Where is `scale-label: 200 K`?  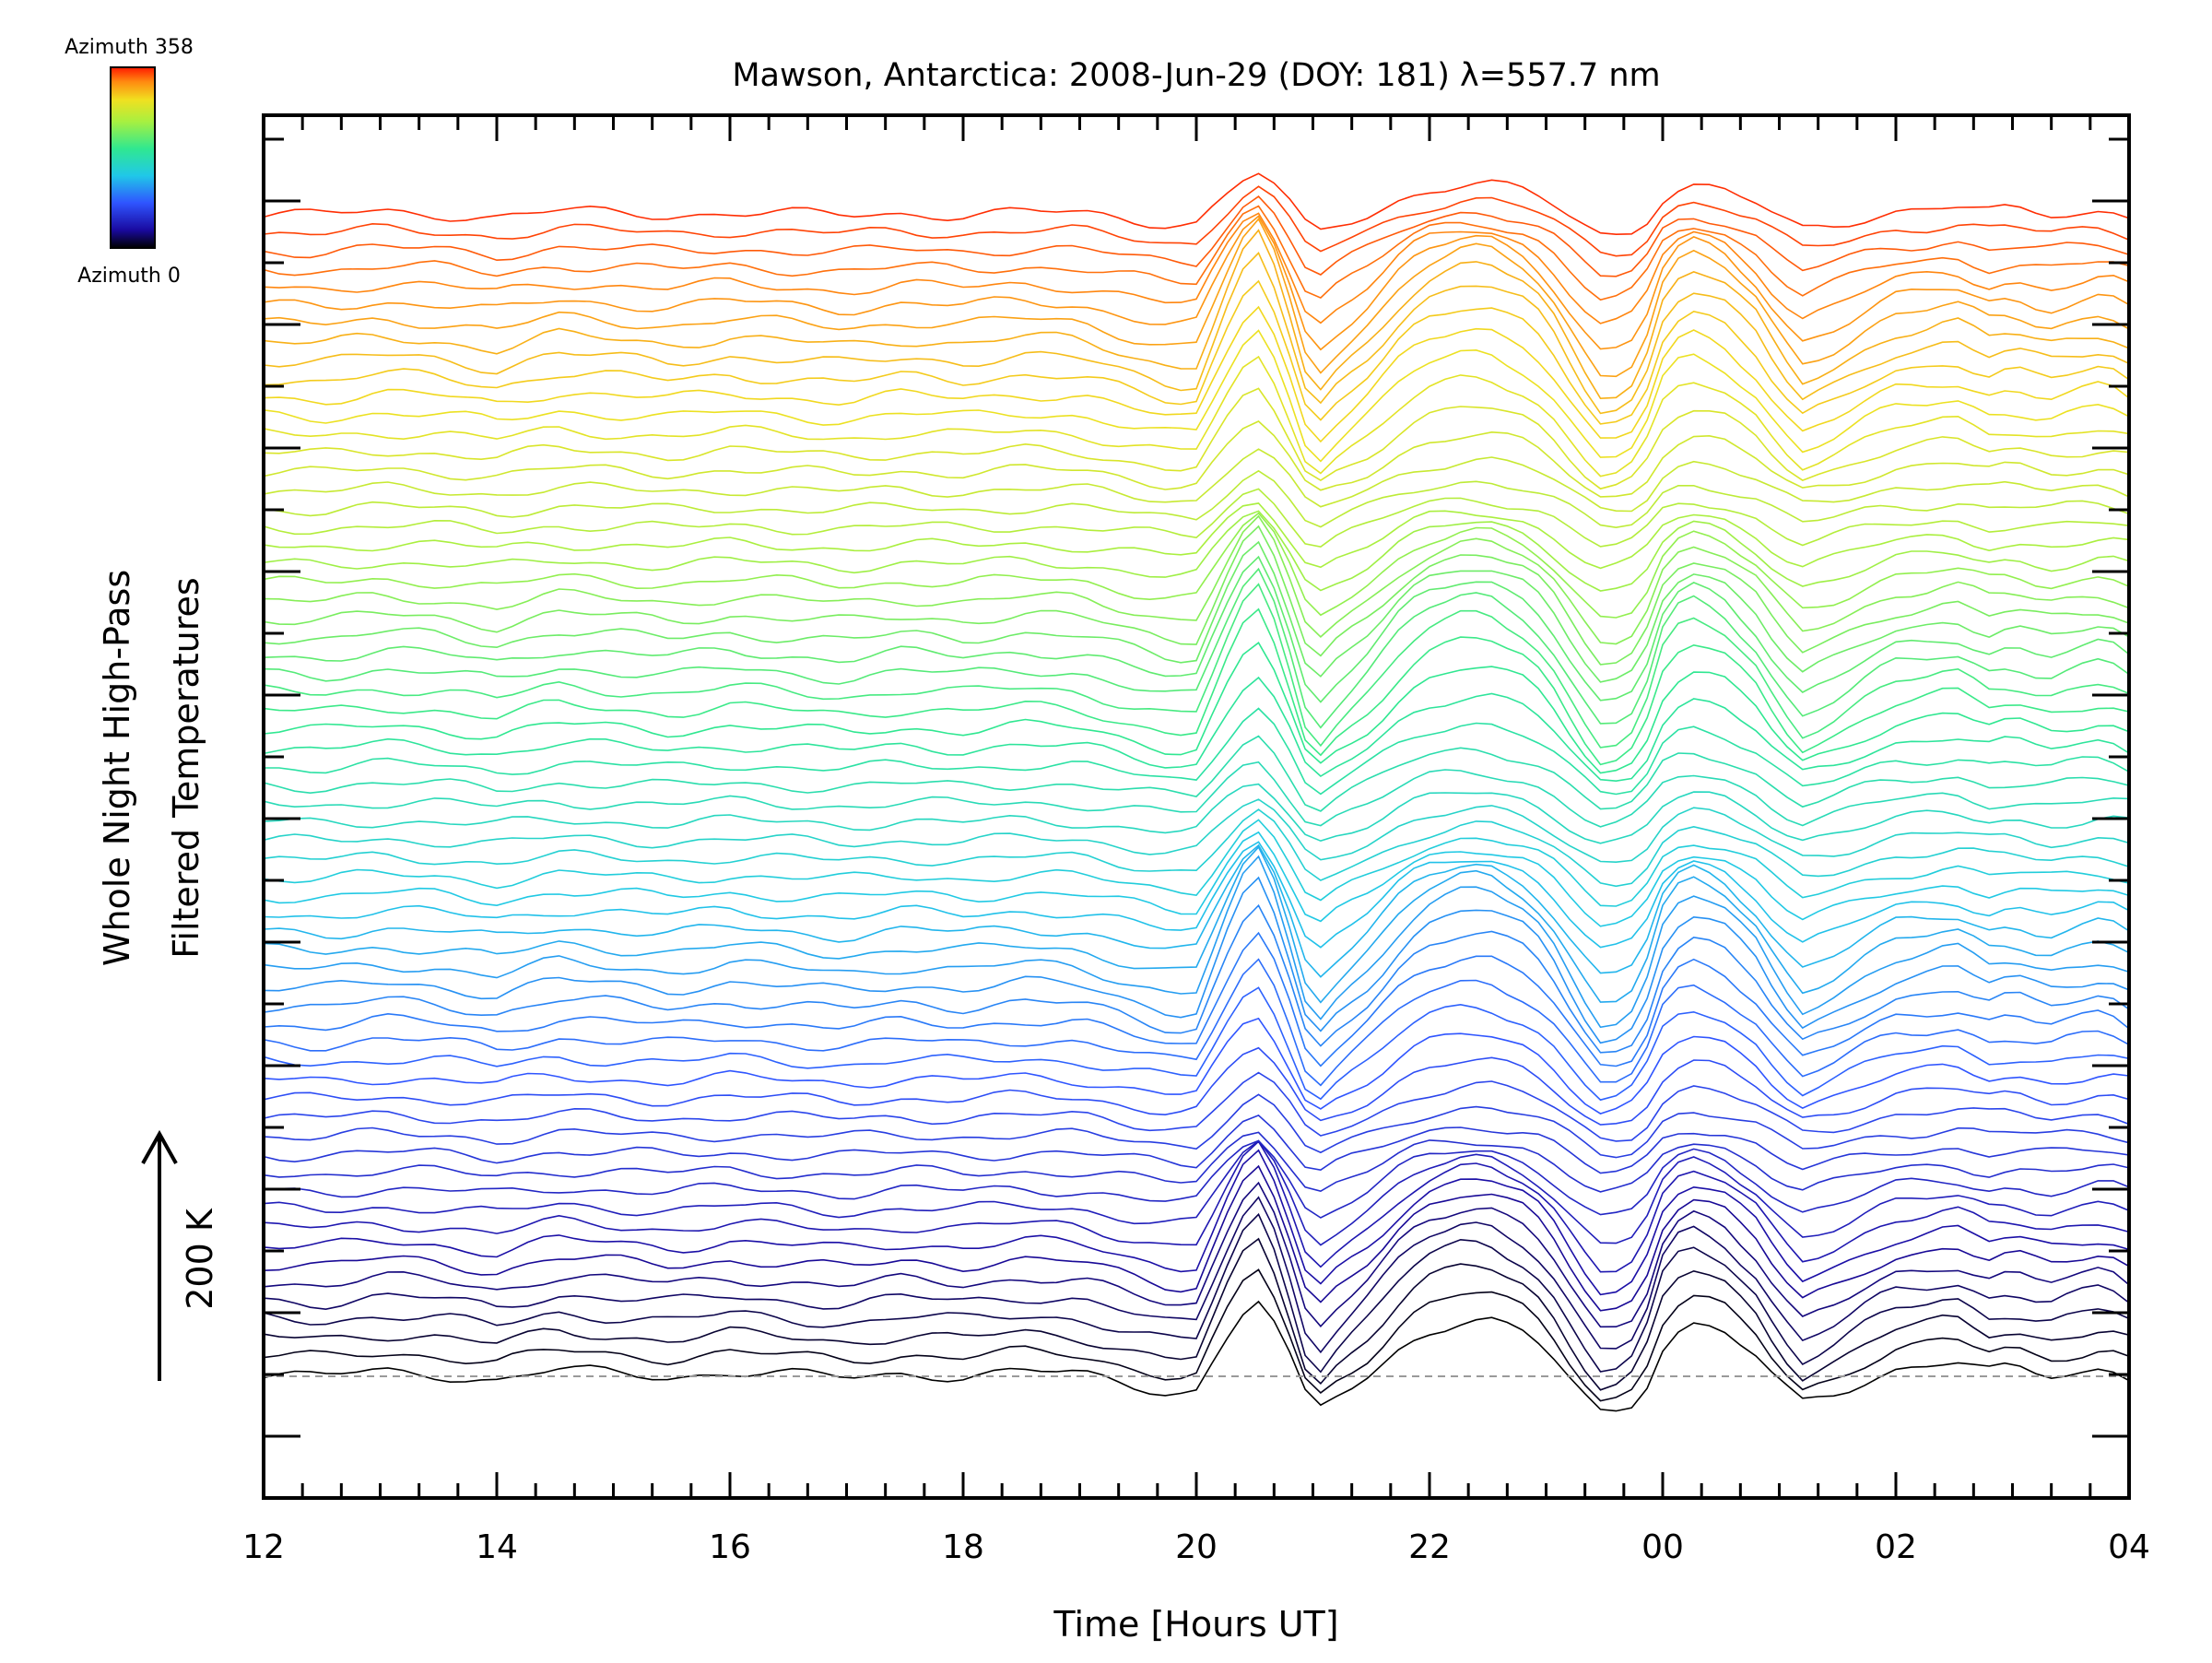 scale-label: 200 K is located at coordinates (200, 1259).